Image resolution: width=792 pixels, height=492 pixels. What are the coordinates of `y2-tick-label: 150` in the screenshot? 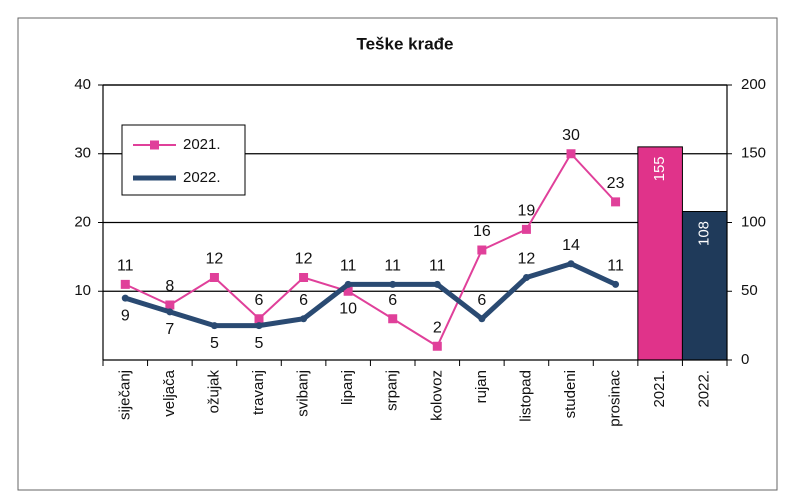 It's located at (753, 153).